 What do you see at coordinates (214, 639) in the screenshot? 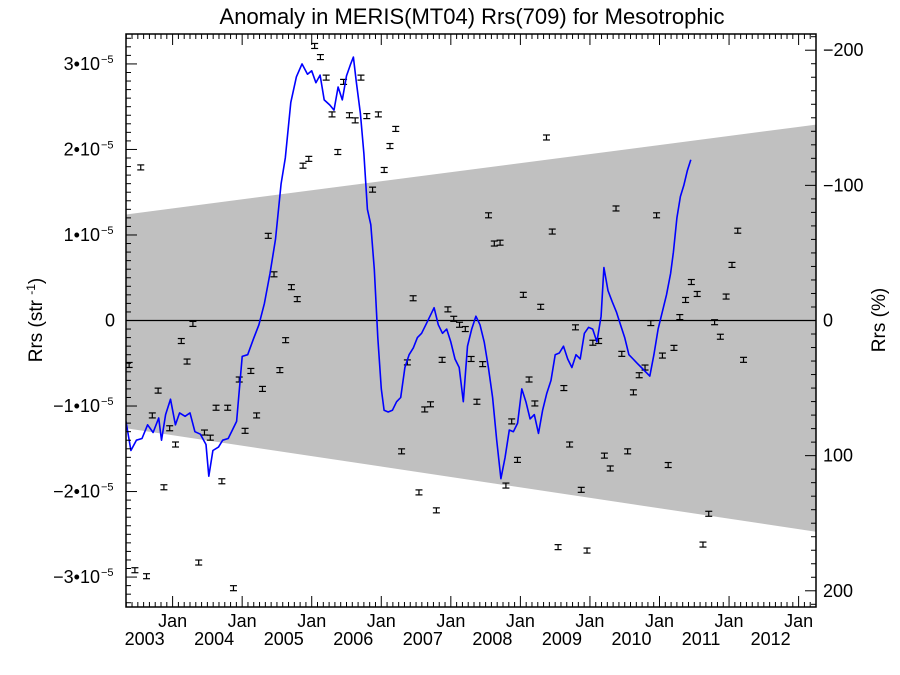
I see `x-tick-label-year: 2004` at bounding box center [214, 639].